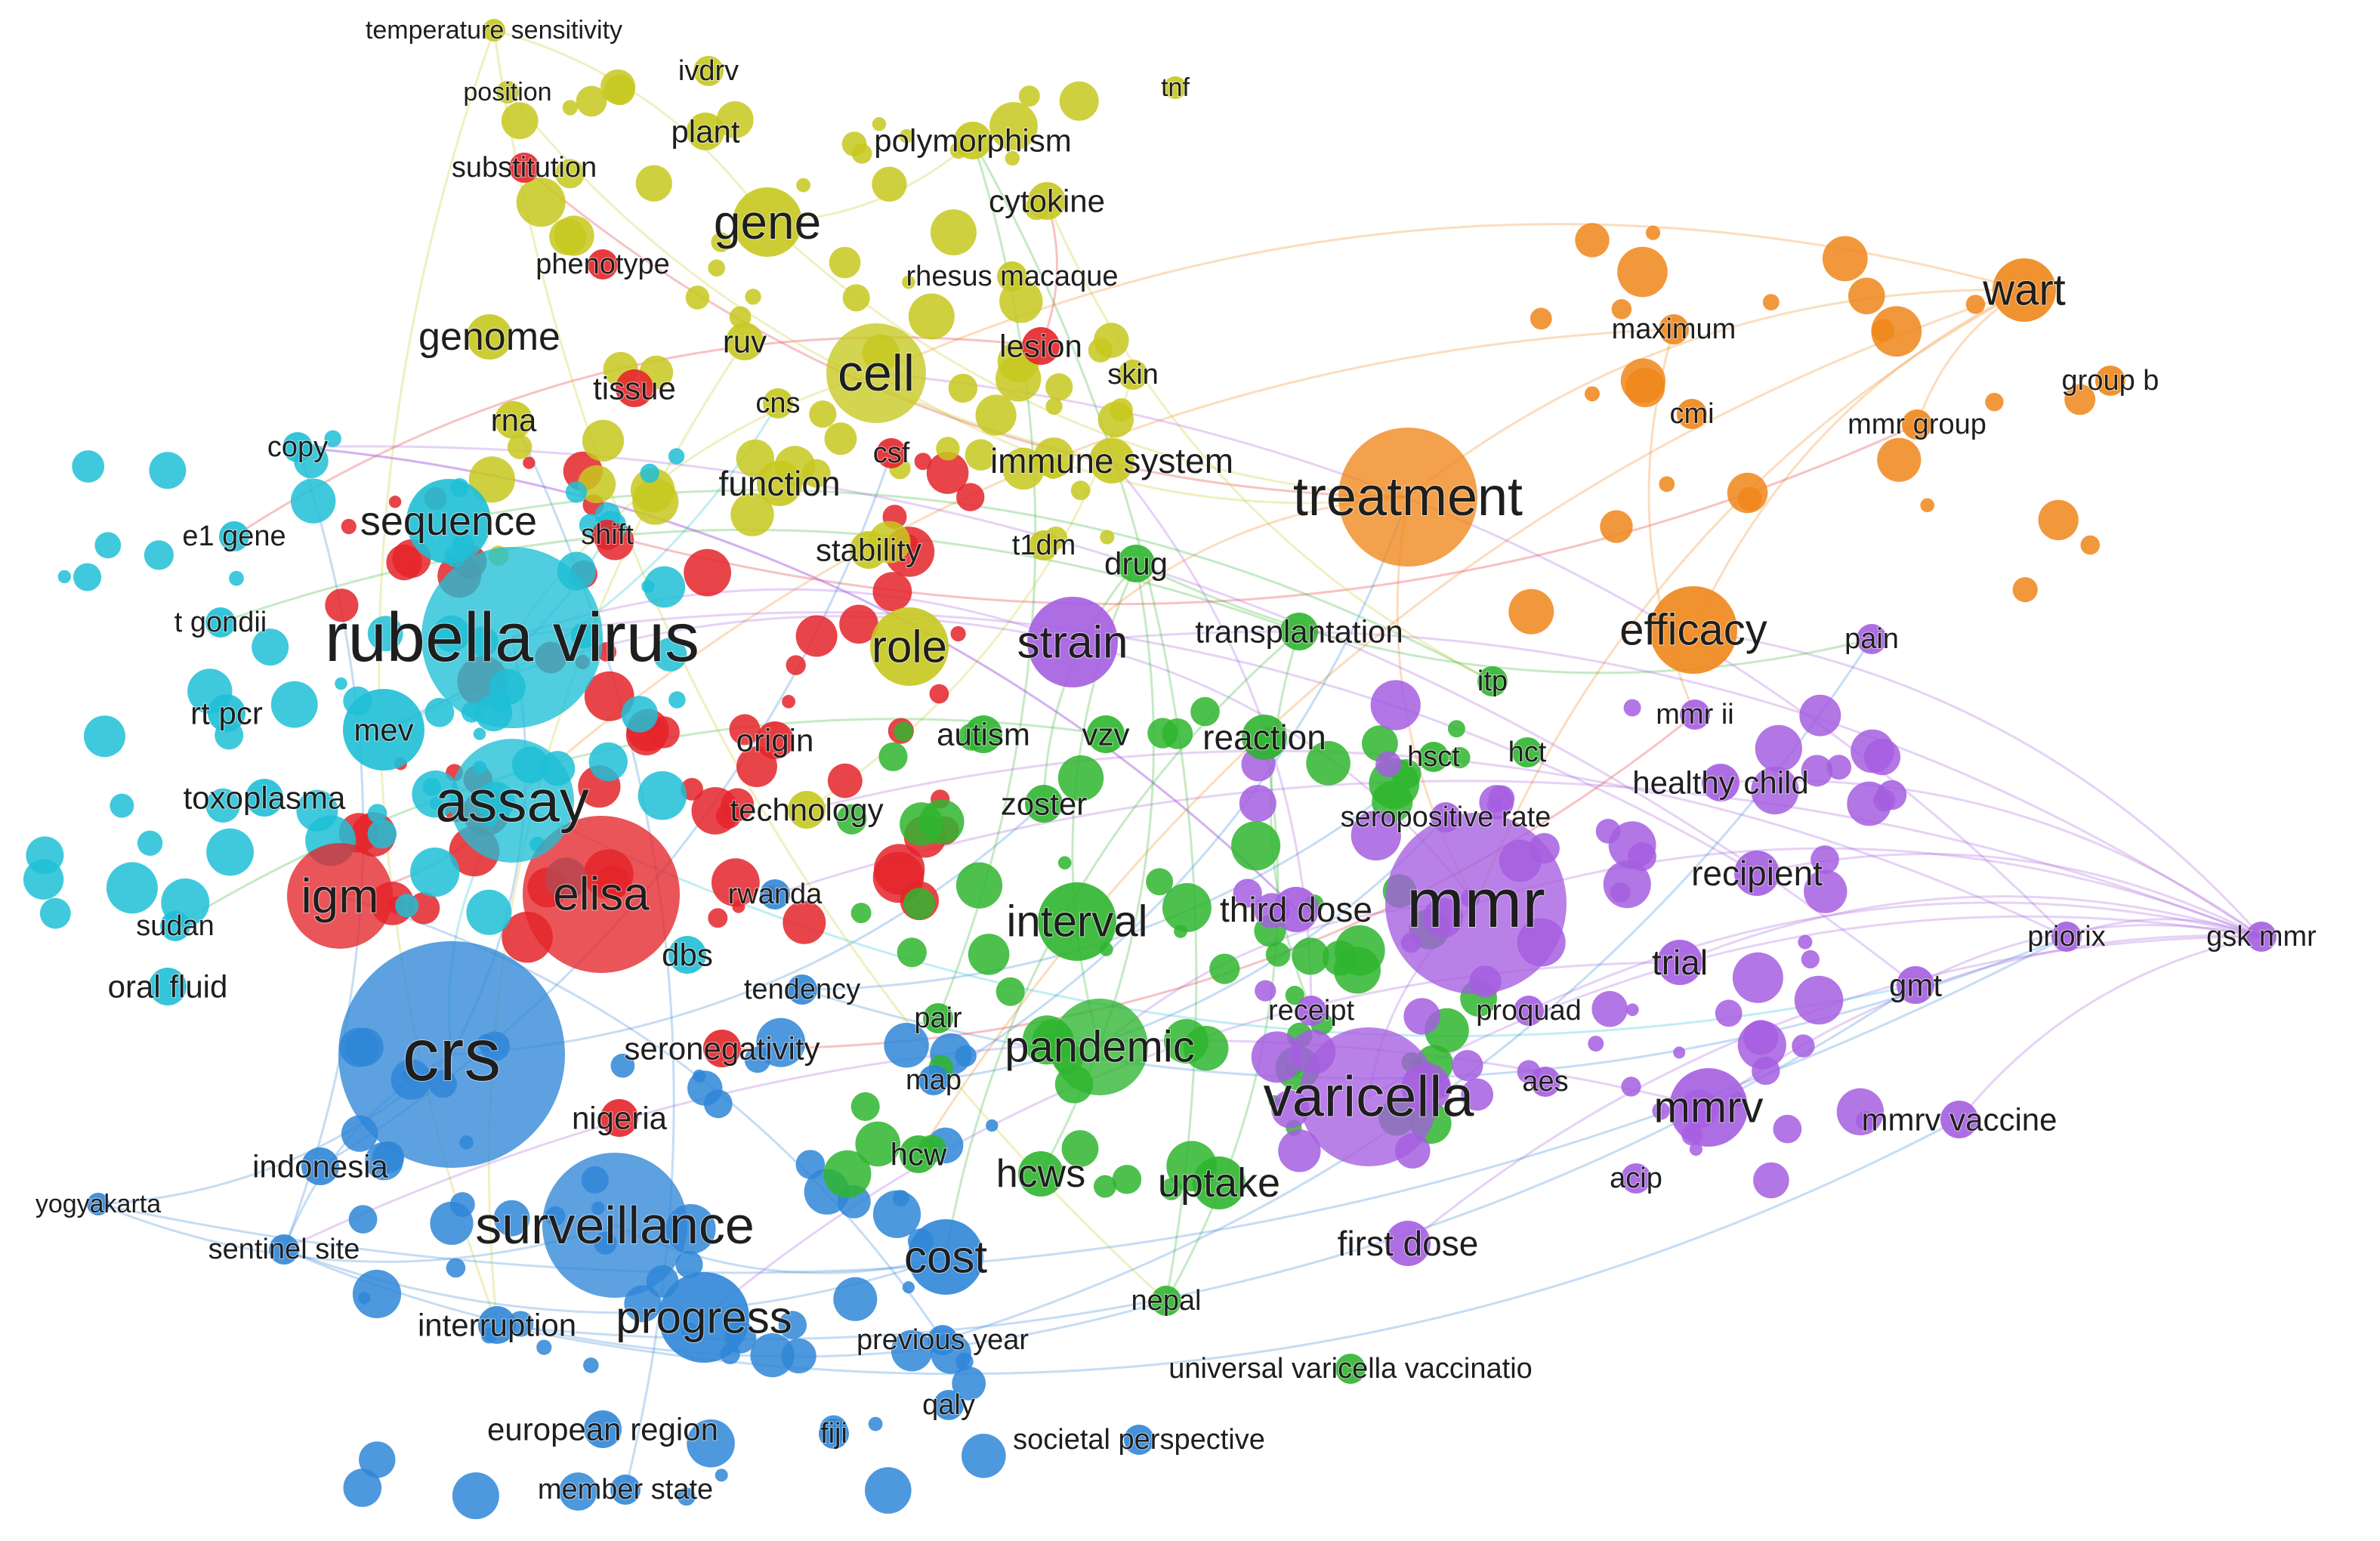  Describe the element at coordinates (1408, 497) in the screenshot. I see `node-label: treatment` at that location.